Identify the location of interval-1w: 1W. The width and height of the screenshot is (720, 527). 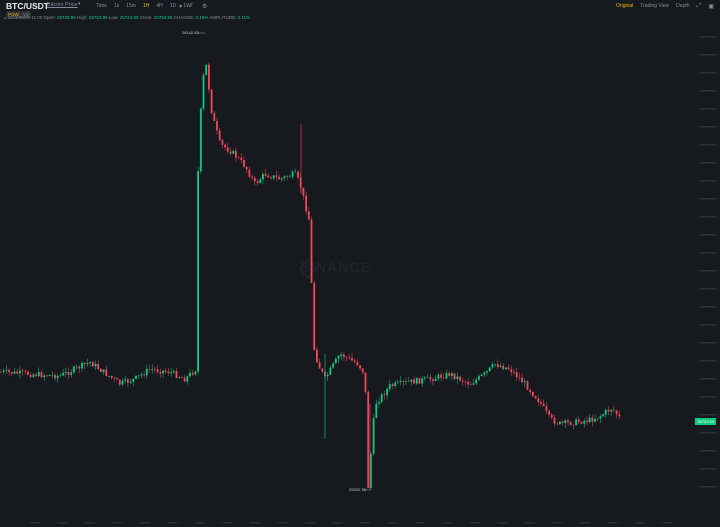
(187, 6).